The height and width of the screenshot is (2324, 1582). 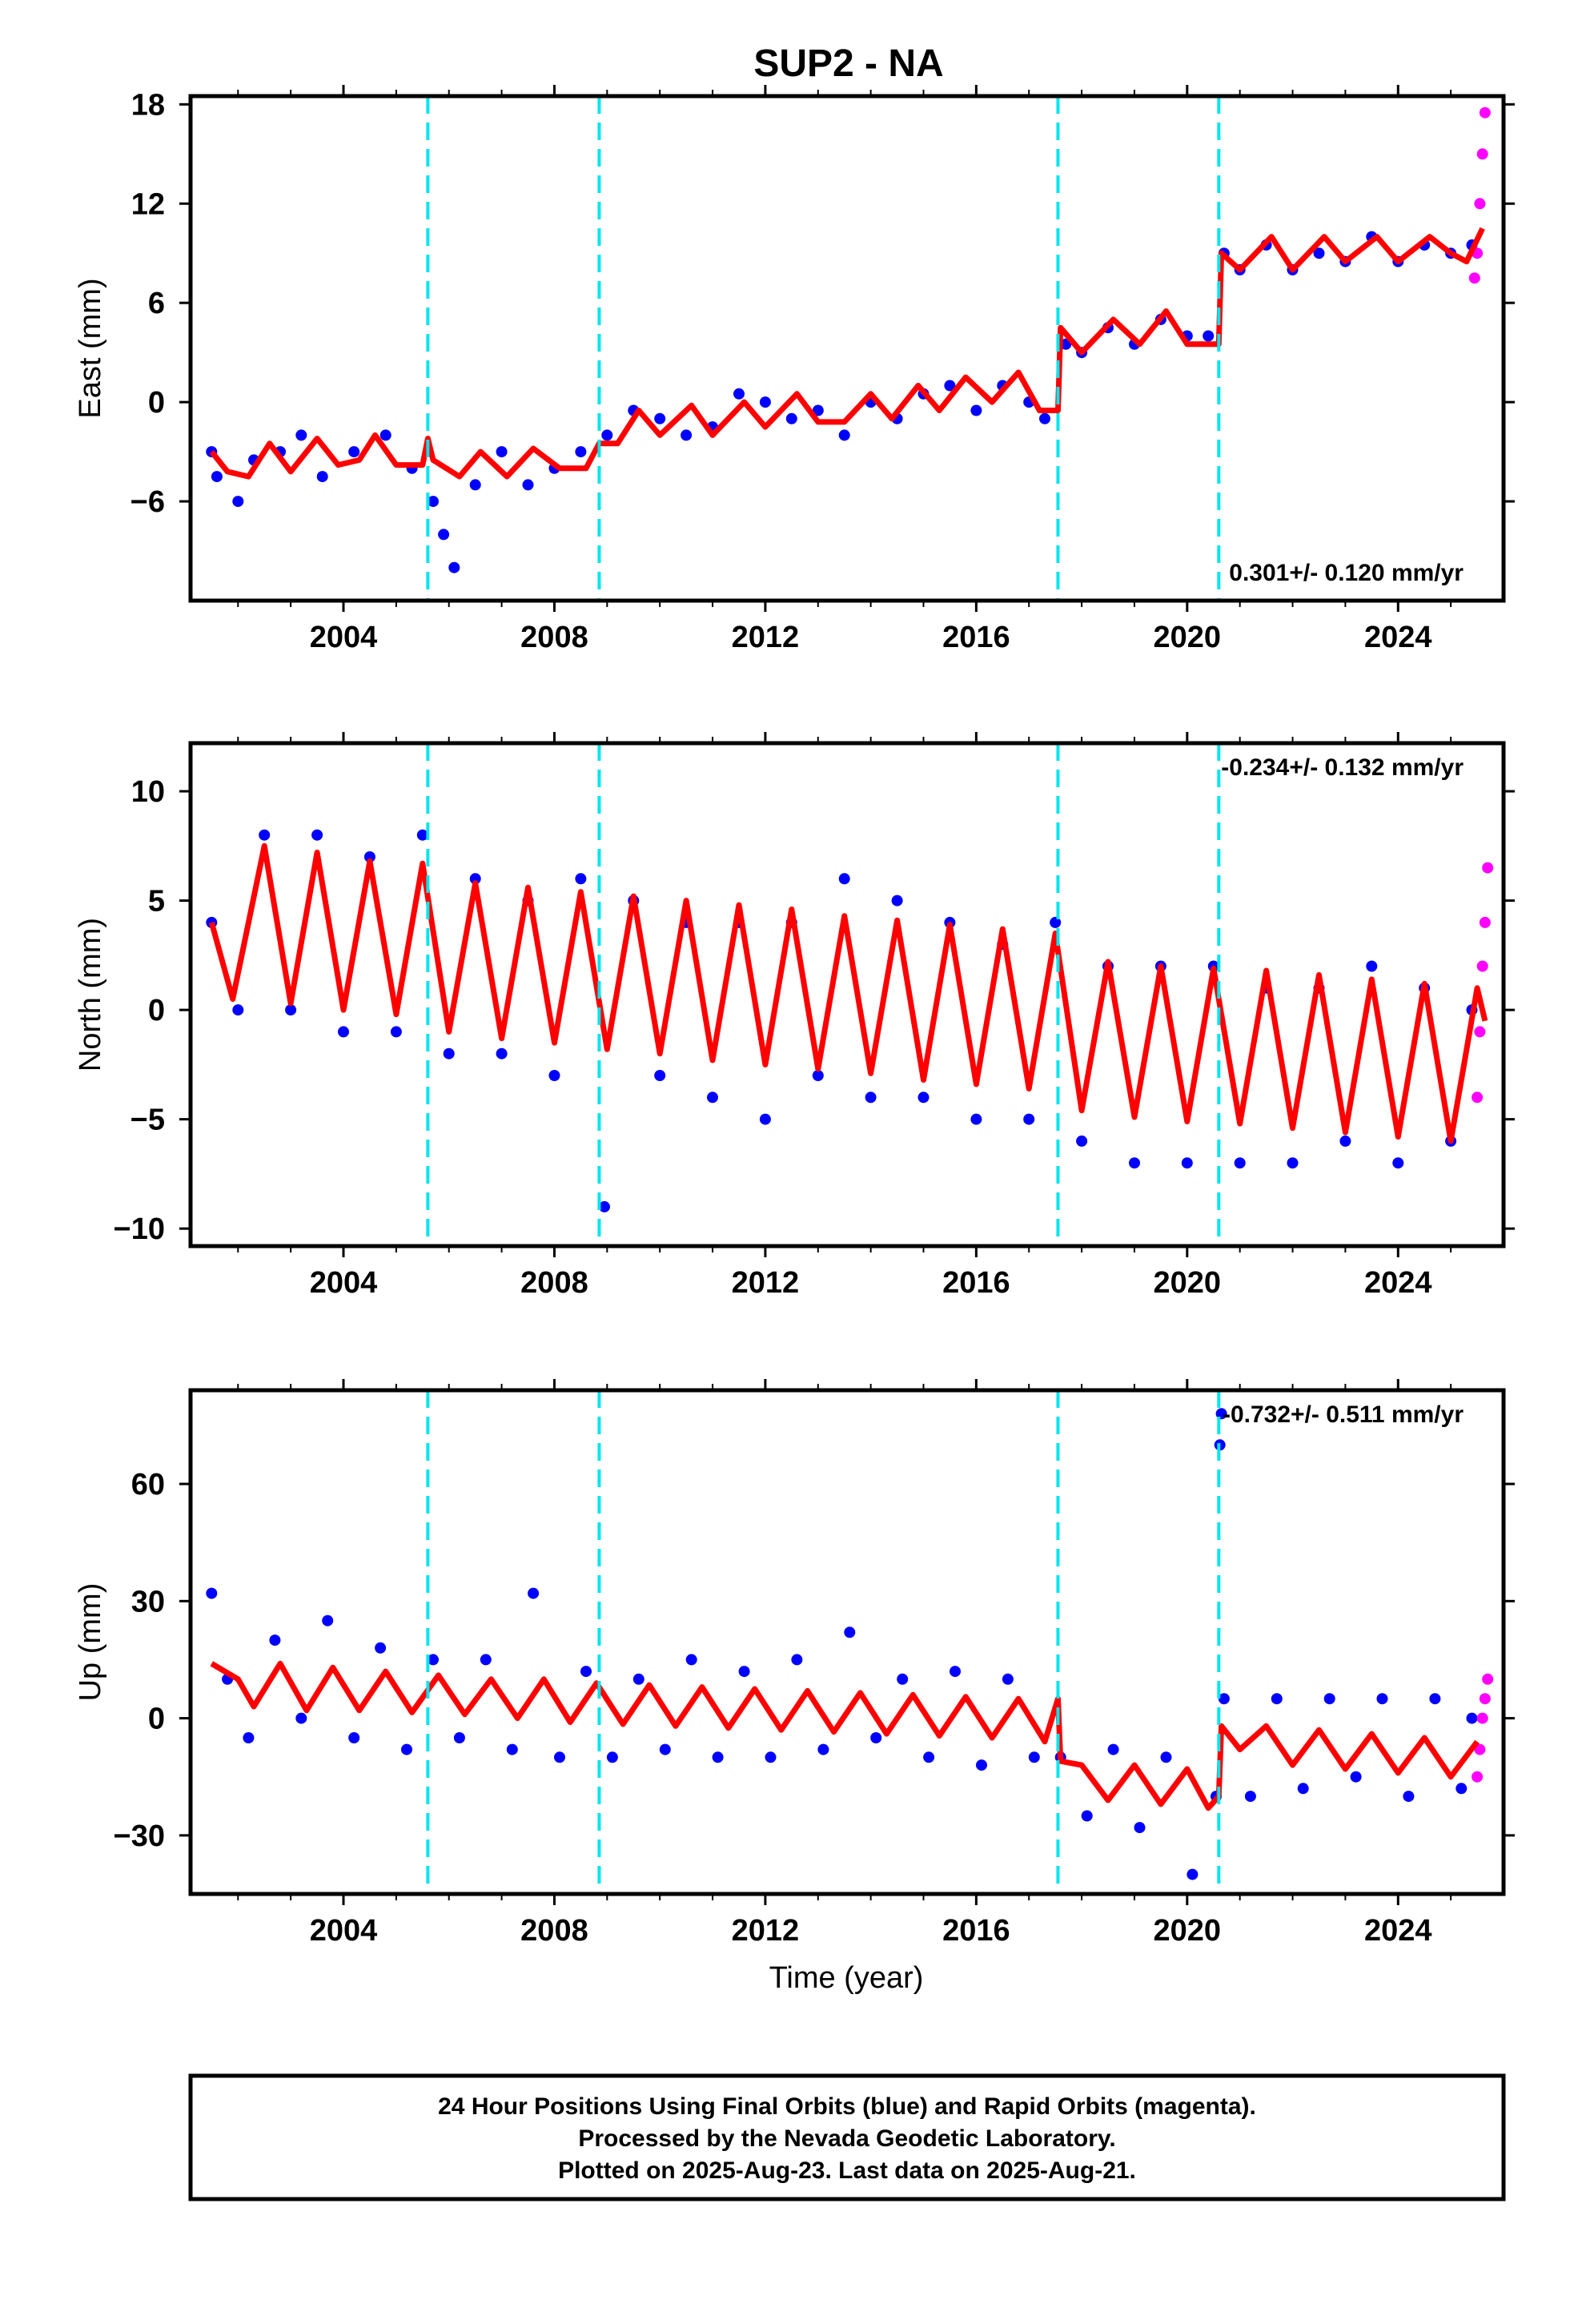 I want to click on east-rate-label: 0.301+/- 0.120 mm/yr, so click(x=1346, y=573).